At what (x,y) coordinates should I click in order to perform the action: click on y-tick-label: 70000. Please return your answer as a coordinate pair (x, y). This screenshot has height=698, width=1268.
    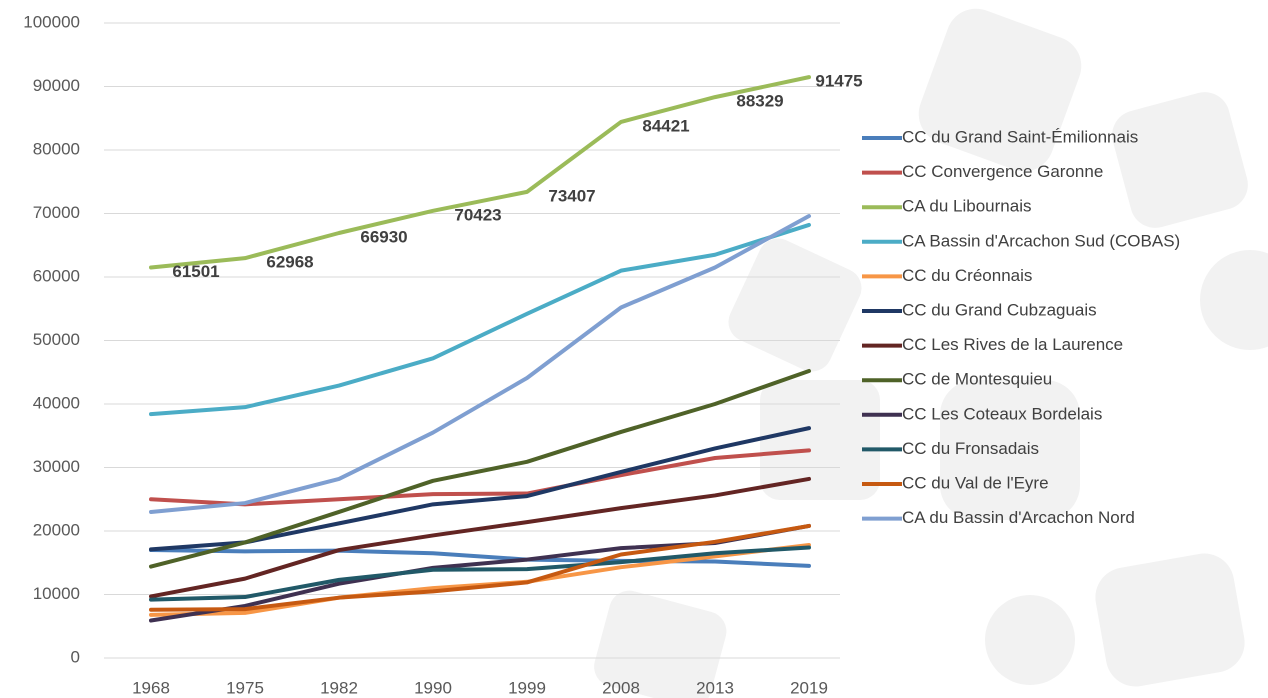
    Looking at the image, I should click on (56, 212).